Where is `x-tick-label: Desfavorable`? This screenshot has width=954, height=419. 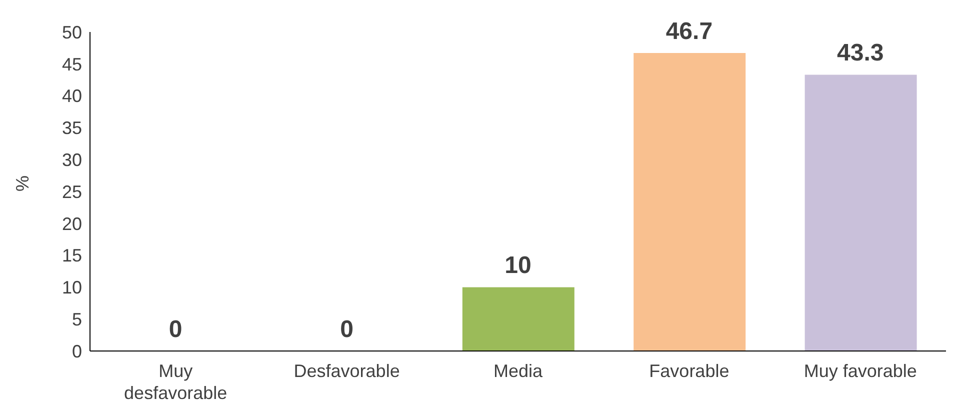 x-tick-label: Desfavorable is located at coordinates (347, 371).